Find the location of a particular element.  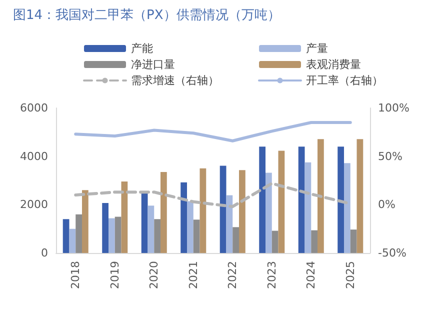

x-tick-label: 2024 is located at coordinates (311, 275).